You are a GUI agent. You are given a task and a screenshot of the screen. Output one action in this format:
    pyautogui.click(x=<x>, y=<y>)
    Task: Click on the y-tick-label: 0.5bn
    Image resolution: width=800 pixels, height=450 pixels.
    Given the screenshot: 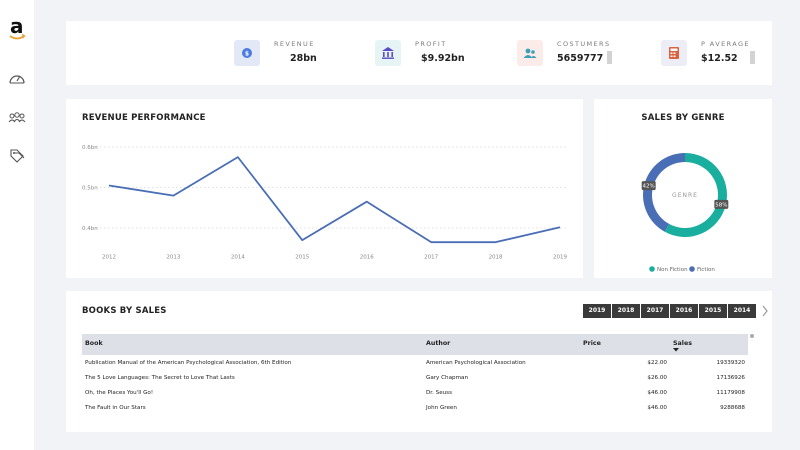 What is the action you would take?
    pyautogui.click(x=90, y=189)
    